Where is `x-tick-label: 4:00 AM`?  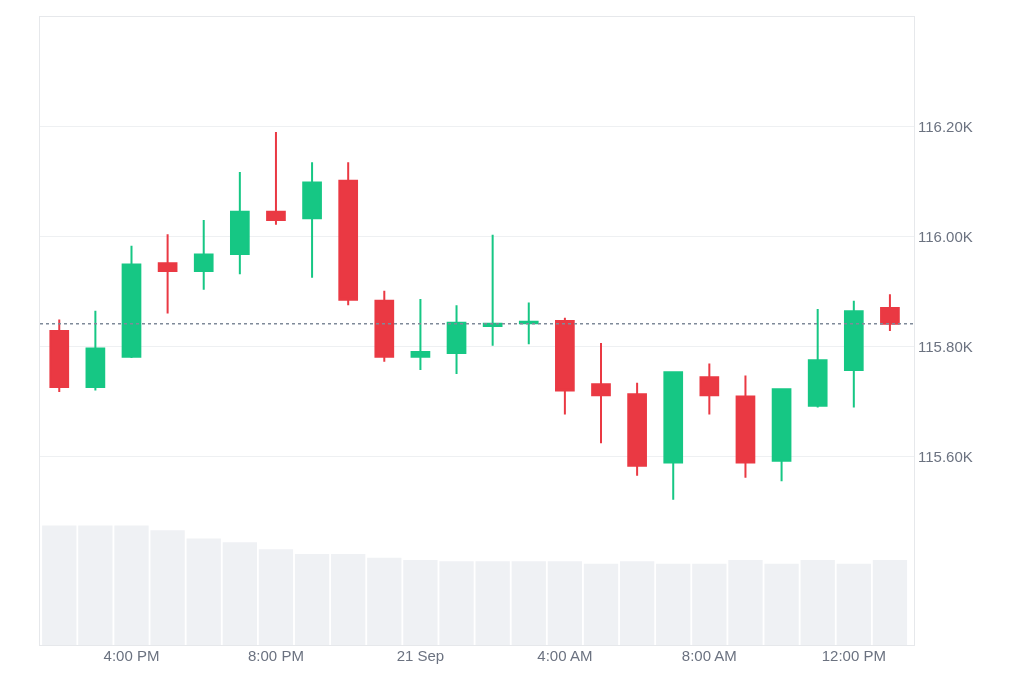 x-tick-label: 4:00 AM is located at coordinates (565, 655).